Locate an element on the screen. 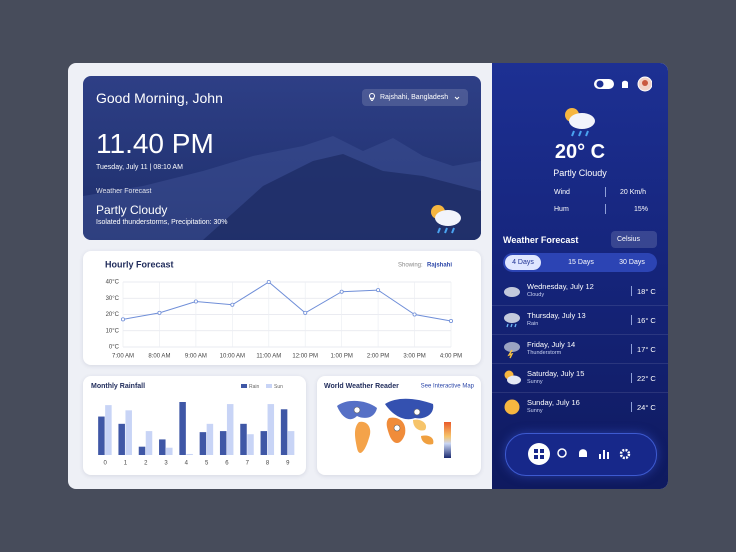 Image resolution: width=736 pixels, height=552 pixels. nav-stats is located at coordinates (604, 454).